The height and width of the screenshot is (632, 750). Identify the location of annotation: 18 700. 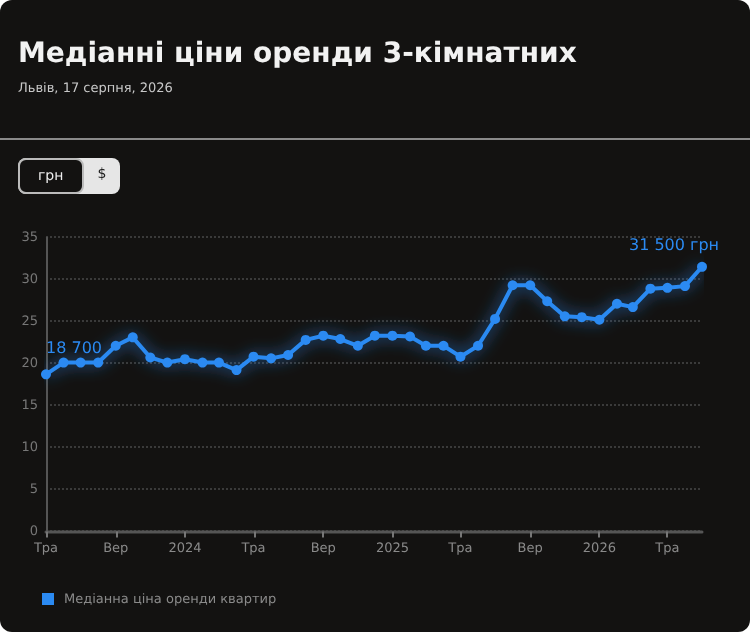
(74, 348).